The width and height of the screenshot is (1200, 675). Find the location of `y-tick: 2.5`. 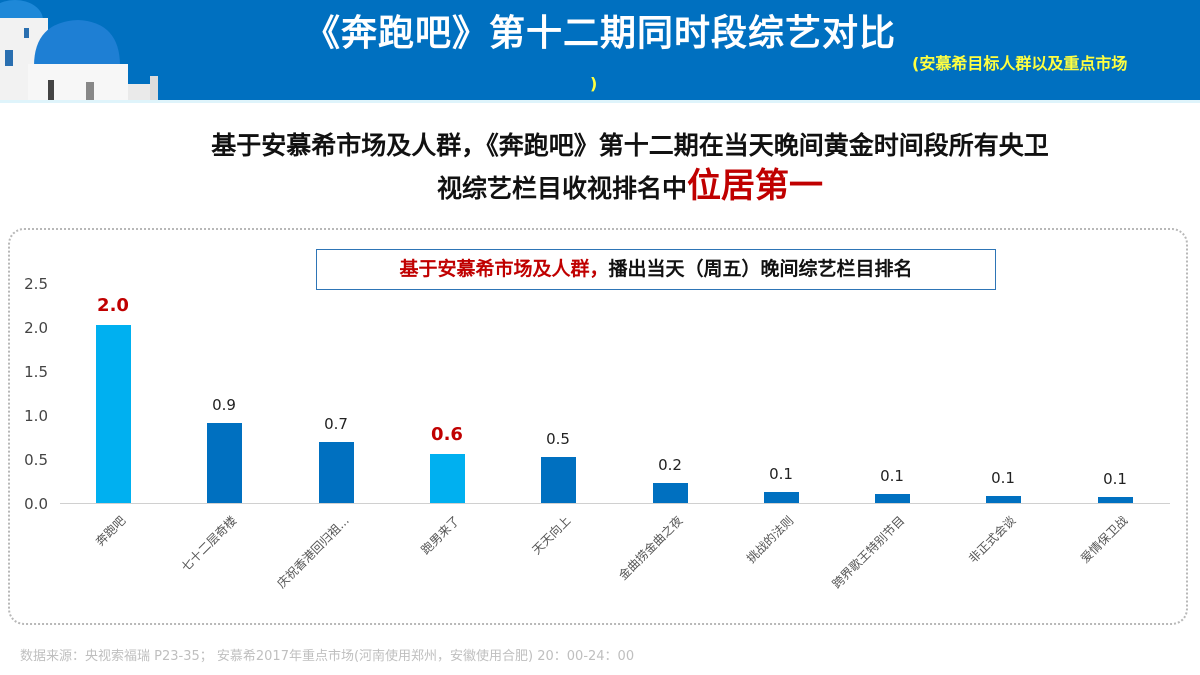

y-tick: 2.5 is located at coordinates (36, 284).